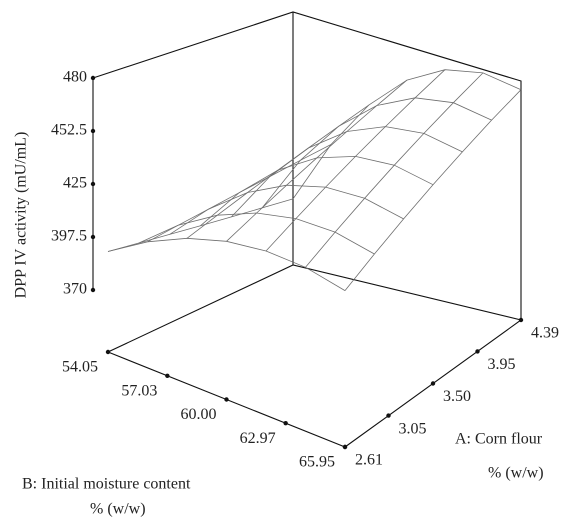 The image size is (573, 523). What do you see at coordinates (21, 215) in the screenshot?
I see `z-axis-label: DPP IV activity (mU/mL)` at bounding box center [21, 215].